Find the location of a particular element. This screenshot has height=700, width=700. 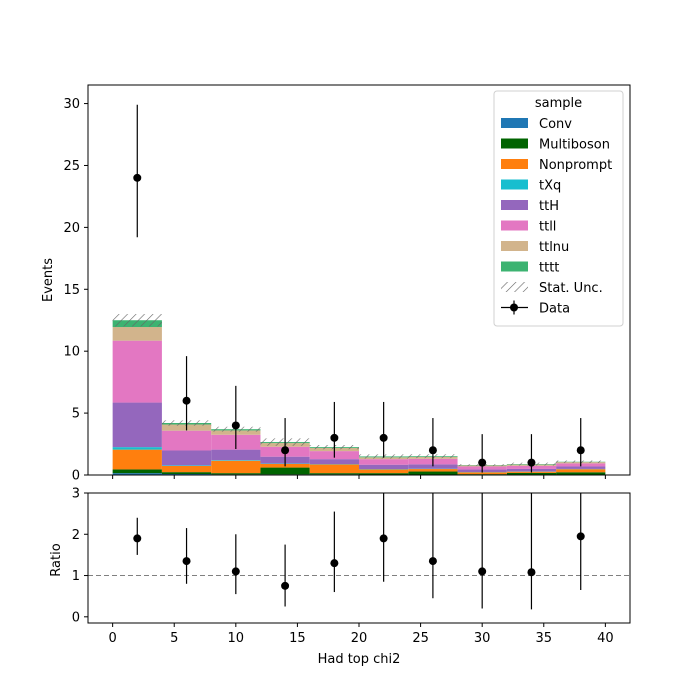

main-y-tick-label: 5 is located at coordinates (76, 414).